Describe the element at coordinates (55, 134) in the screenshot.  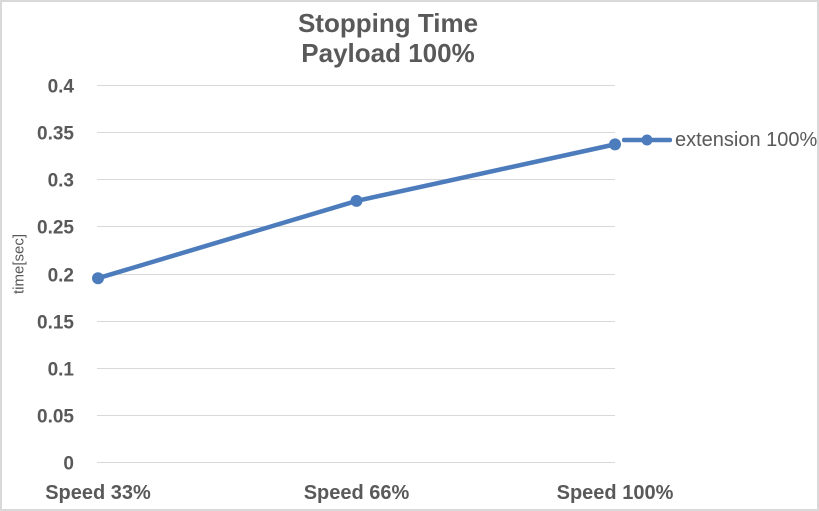
I see `y-tick-label: 0.35` at that location.